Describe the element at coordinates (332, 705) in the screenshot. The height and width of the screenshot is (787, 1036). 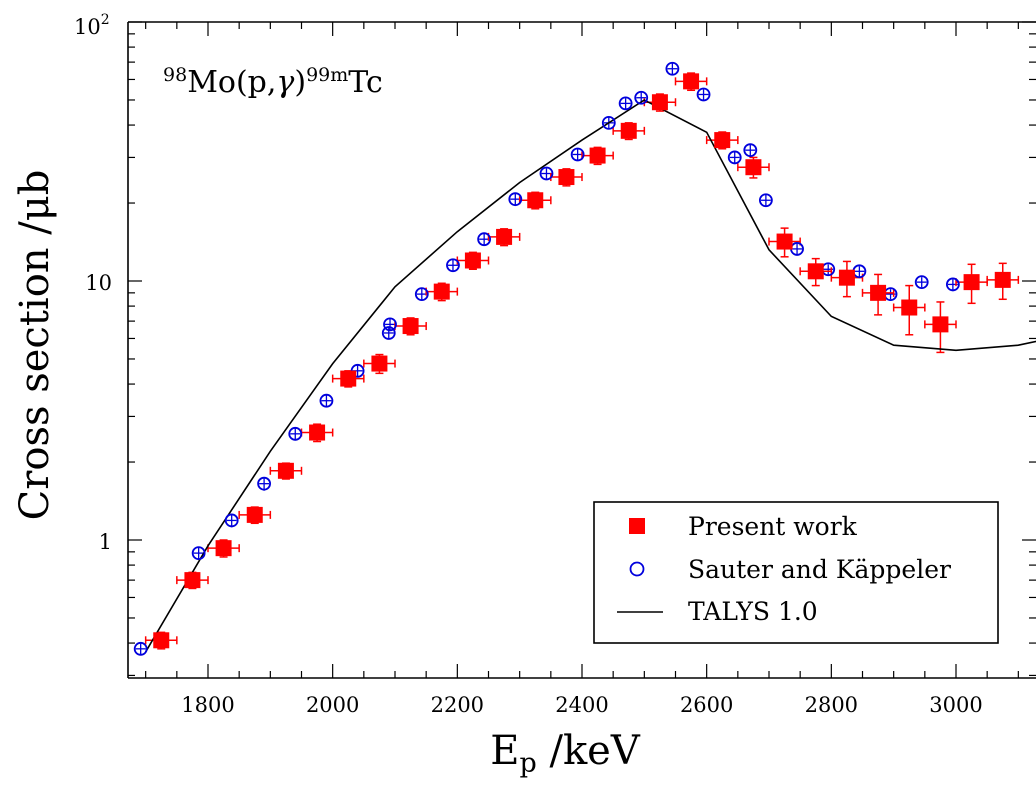
I see `x-tick-label-2000: 2000` at that location.